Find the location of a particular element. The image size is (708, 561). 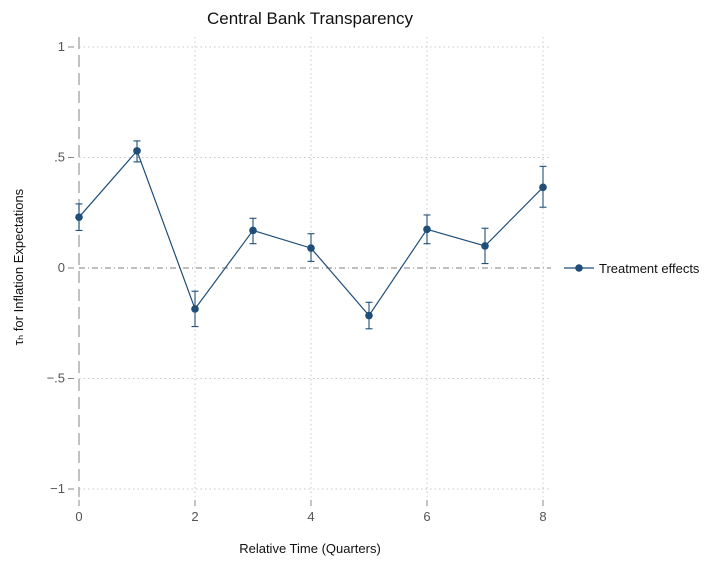

x-tick-label: 0 is located at coordinates (78, 516).